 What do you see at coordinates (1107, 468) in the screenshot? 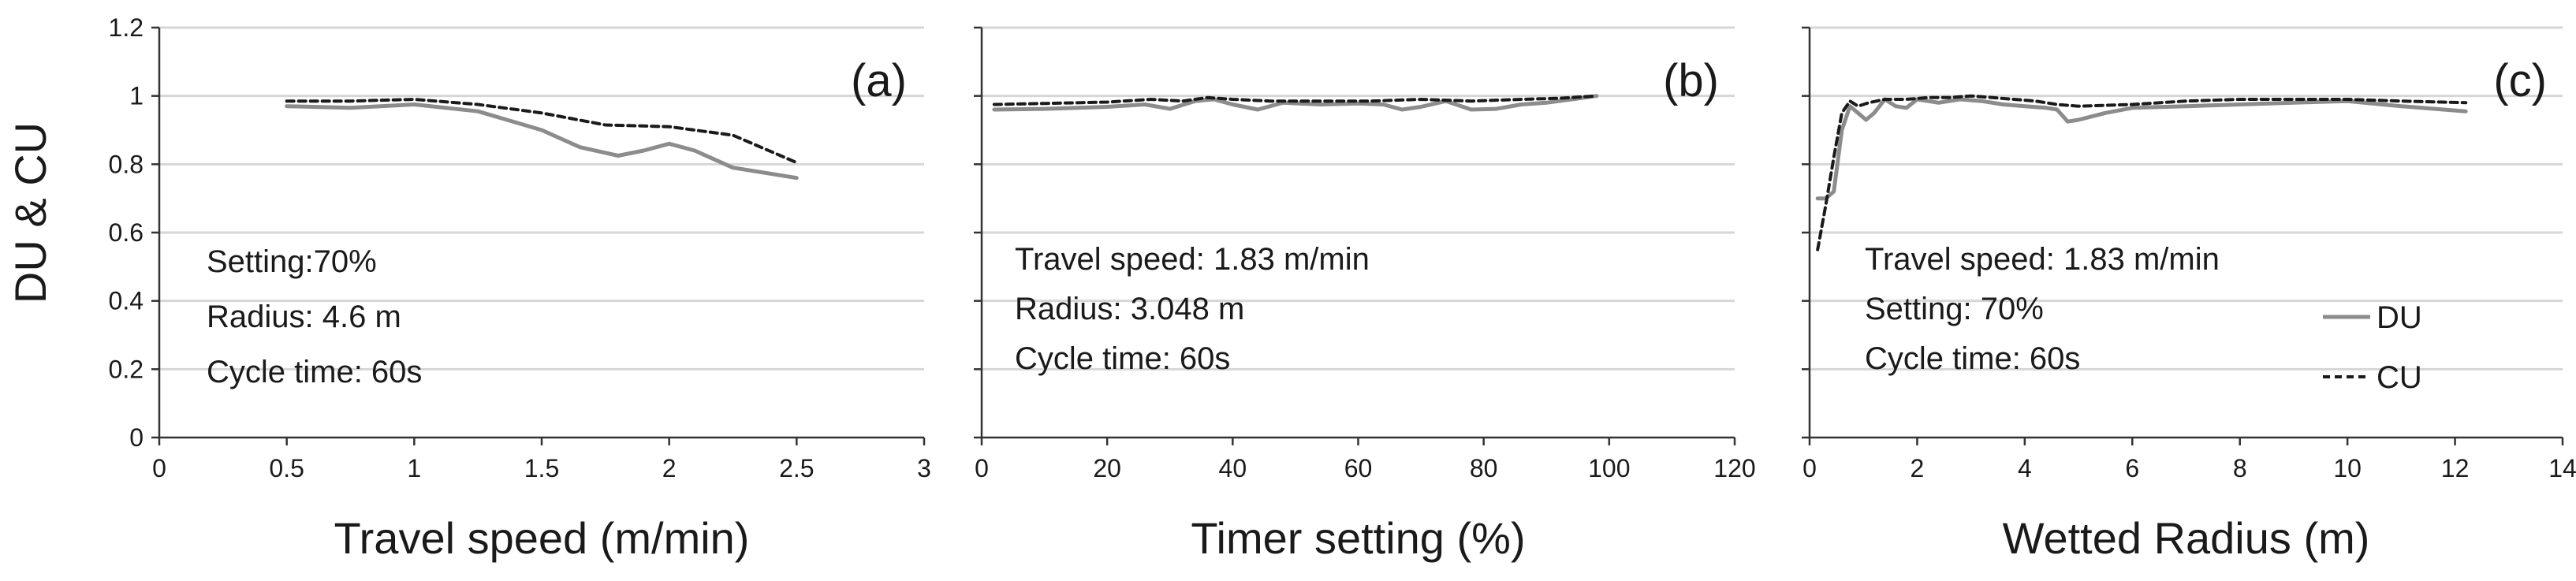
I see `x-tick-label: 20` at bounding box center [1107, 468].